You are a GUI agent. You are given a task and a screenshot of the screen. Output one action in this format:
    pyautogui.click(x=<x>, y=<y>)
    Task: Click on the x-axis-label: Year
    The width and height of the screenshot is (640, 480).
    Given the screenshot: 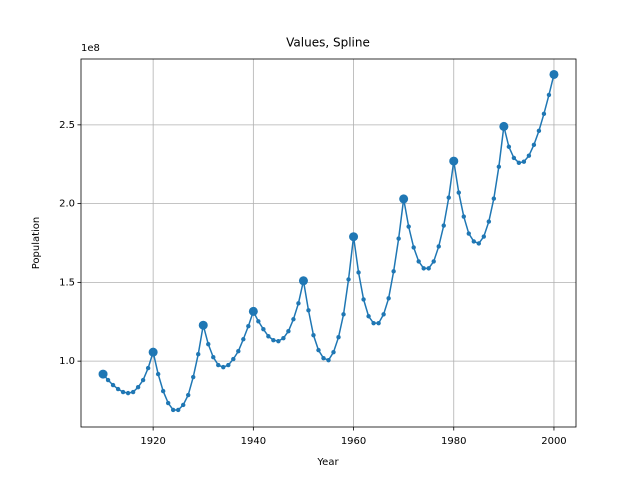 What is the action you would take?
    pyautogui.click(x=327, y=462)
    